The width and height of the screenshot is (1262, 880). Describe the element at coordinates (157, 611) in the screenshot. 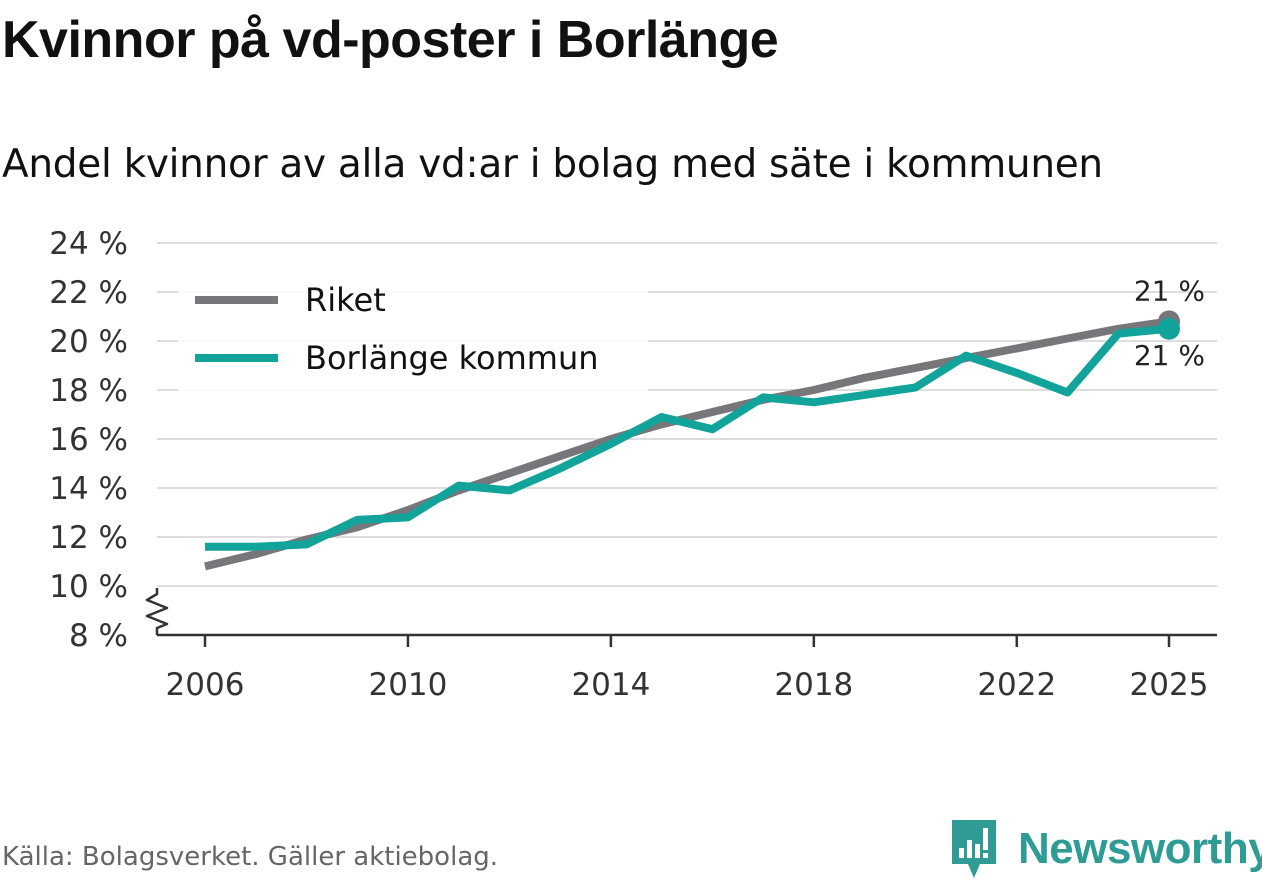

I see `axis-break-zigzag` at that location.